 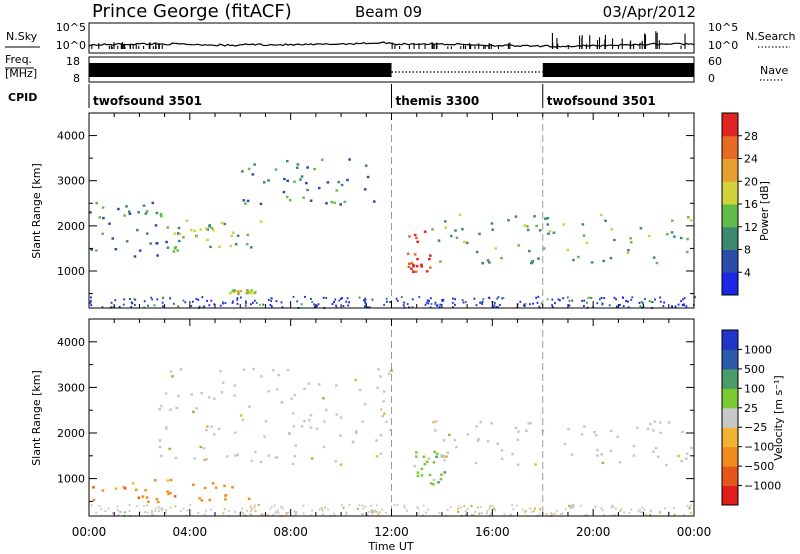 I want to click on colorbar-segment, so click(x=730, y=216).